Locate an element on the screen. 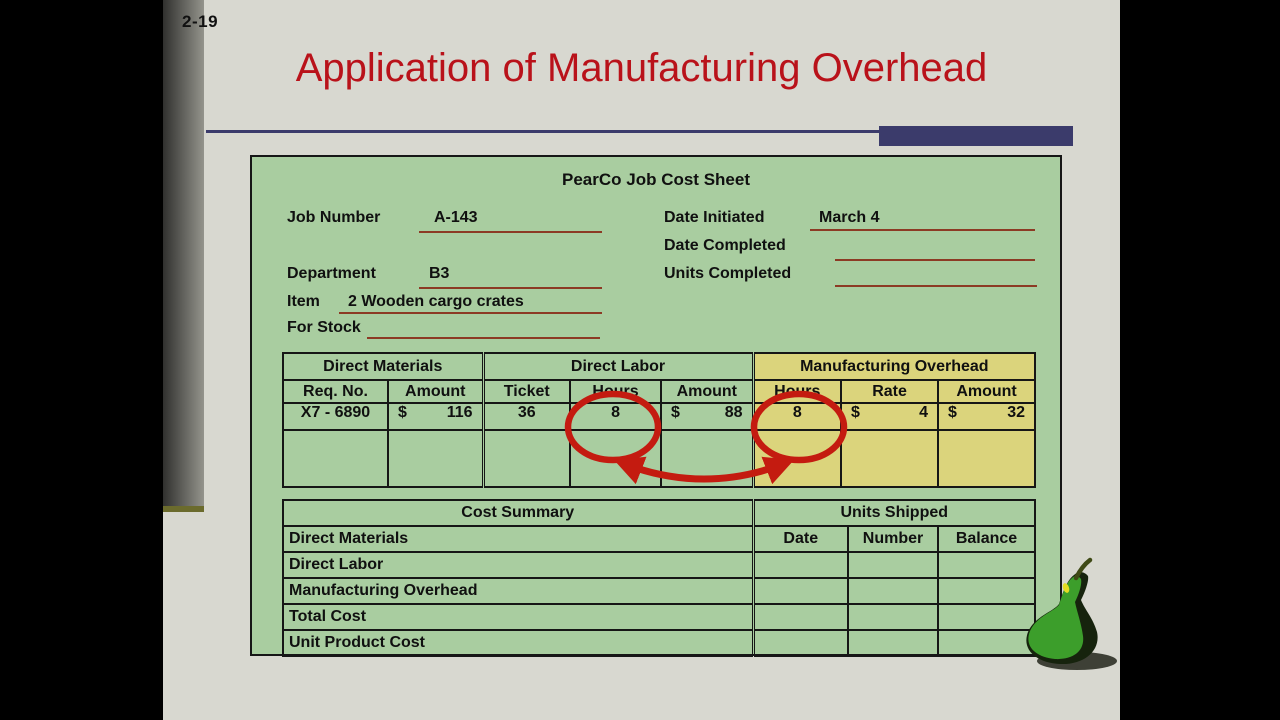 The image size is (1280, 720). pear-clipart-icon is located at coordinates (1071, 613).